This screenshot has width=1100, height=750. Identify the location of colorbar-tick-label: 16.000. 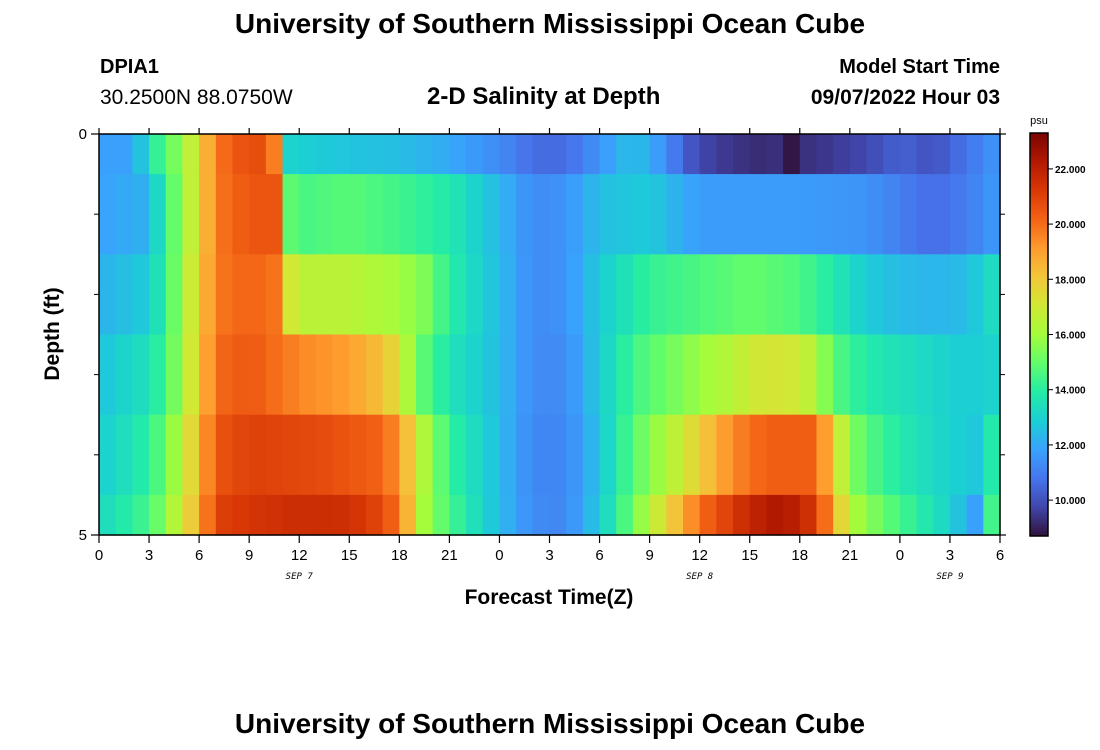
(1070, 336).